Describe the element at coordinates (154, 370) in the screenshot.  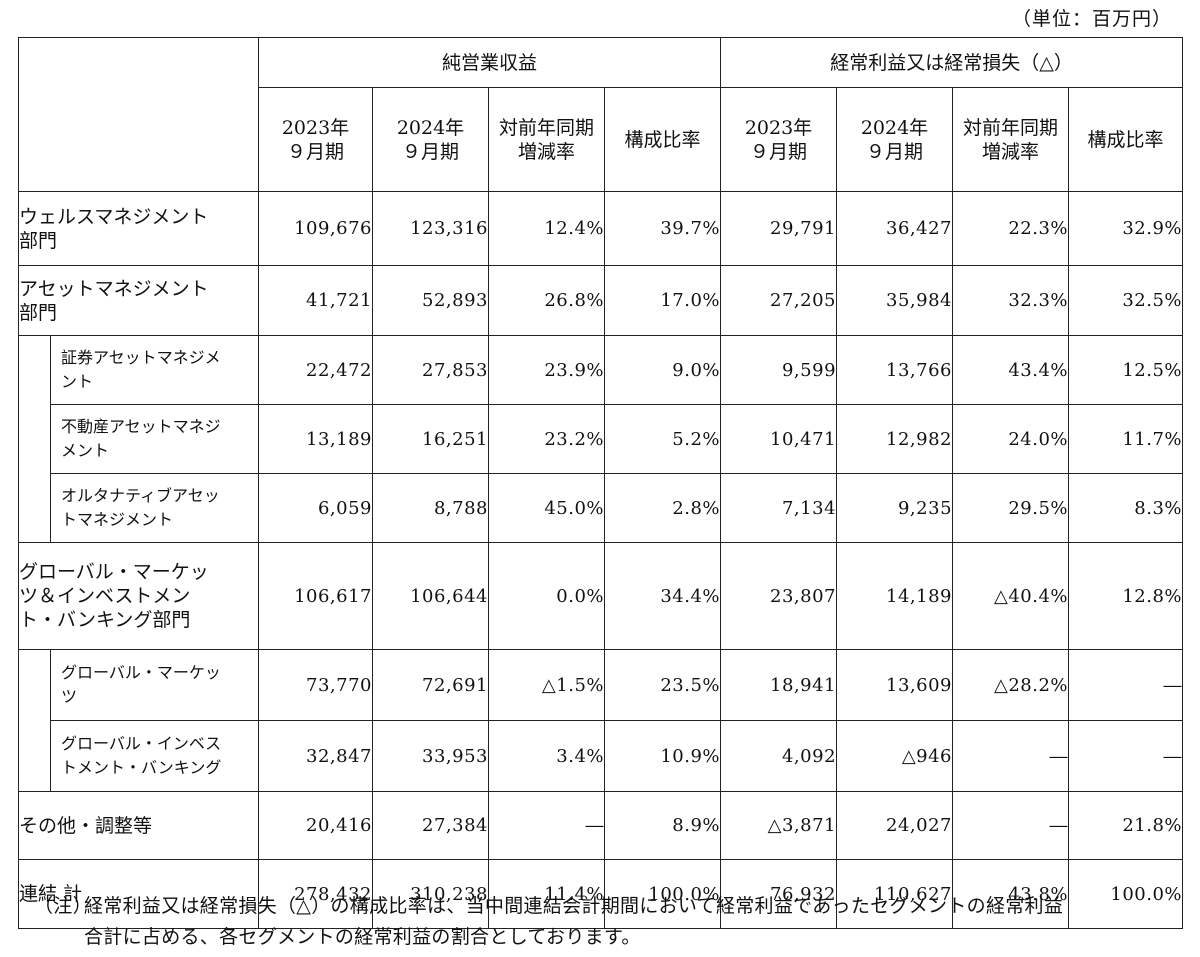
I see `row-label: 証券アセットマネジメ ント` at that location.